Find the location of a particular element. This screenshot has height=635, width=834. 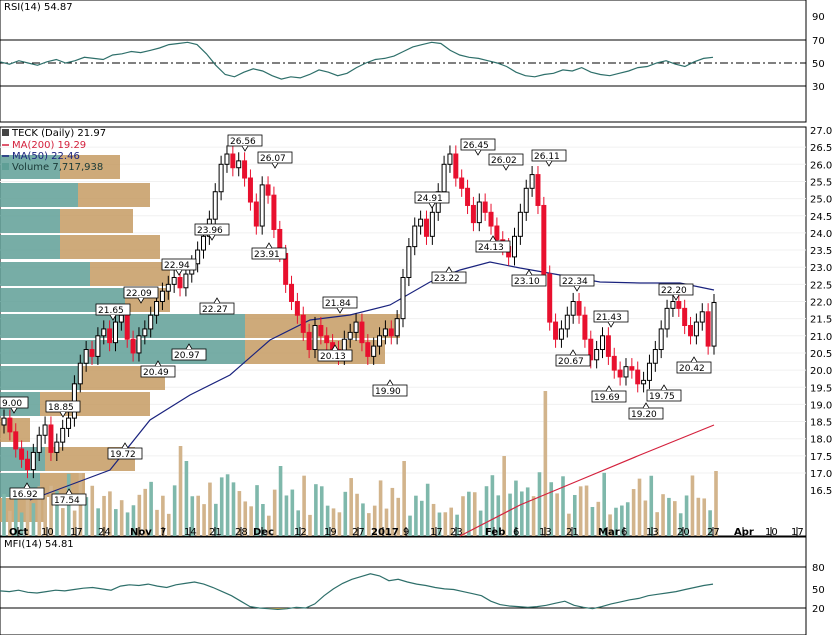

price-tick-19.0: 19.0 is located at coordinates (821, 405).